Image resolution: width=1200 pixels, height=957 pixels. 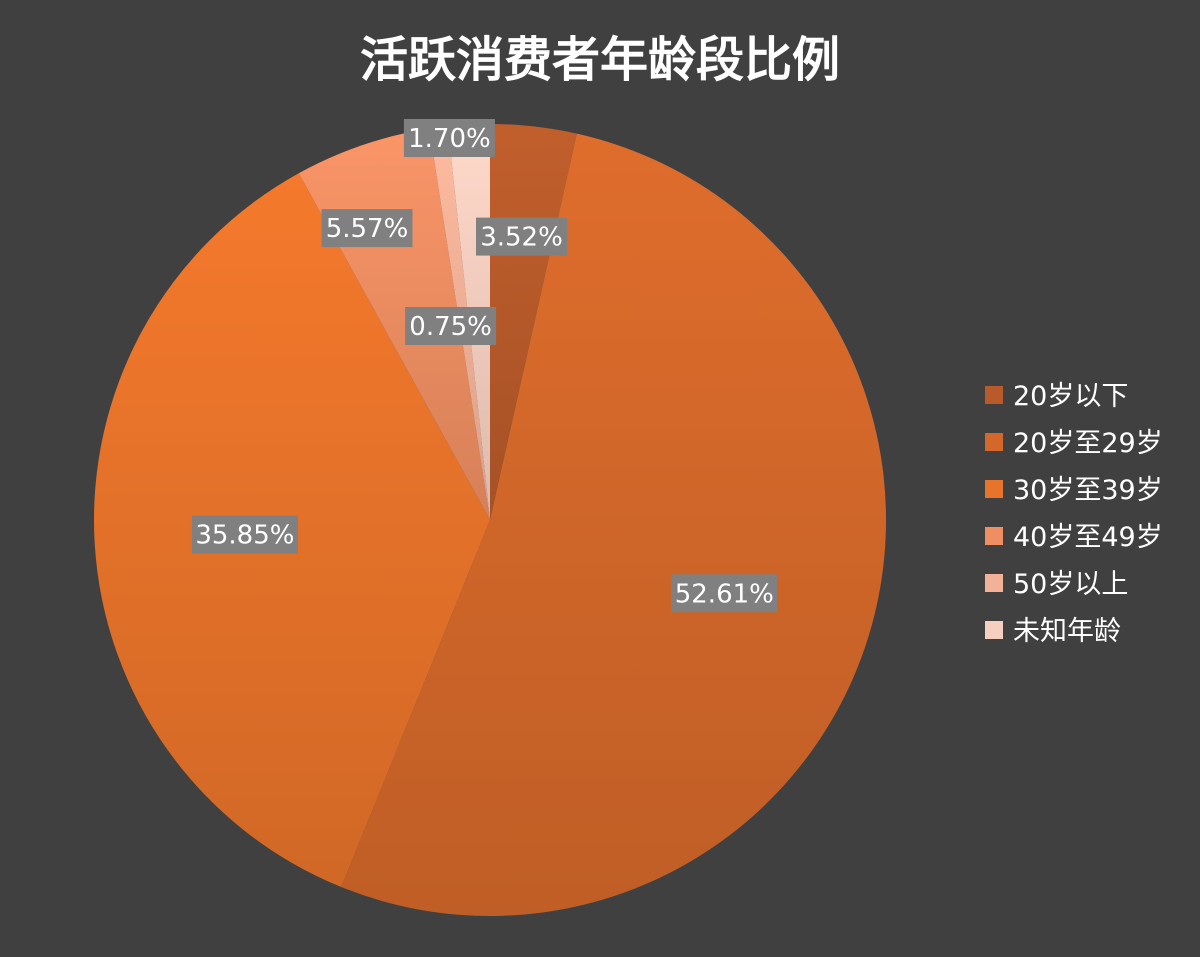 What do you see at coordinates (1070, 396) in the screenshot?
I see `legend-label: 20岁以下` at bounding box center [1070, 396].